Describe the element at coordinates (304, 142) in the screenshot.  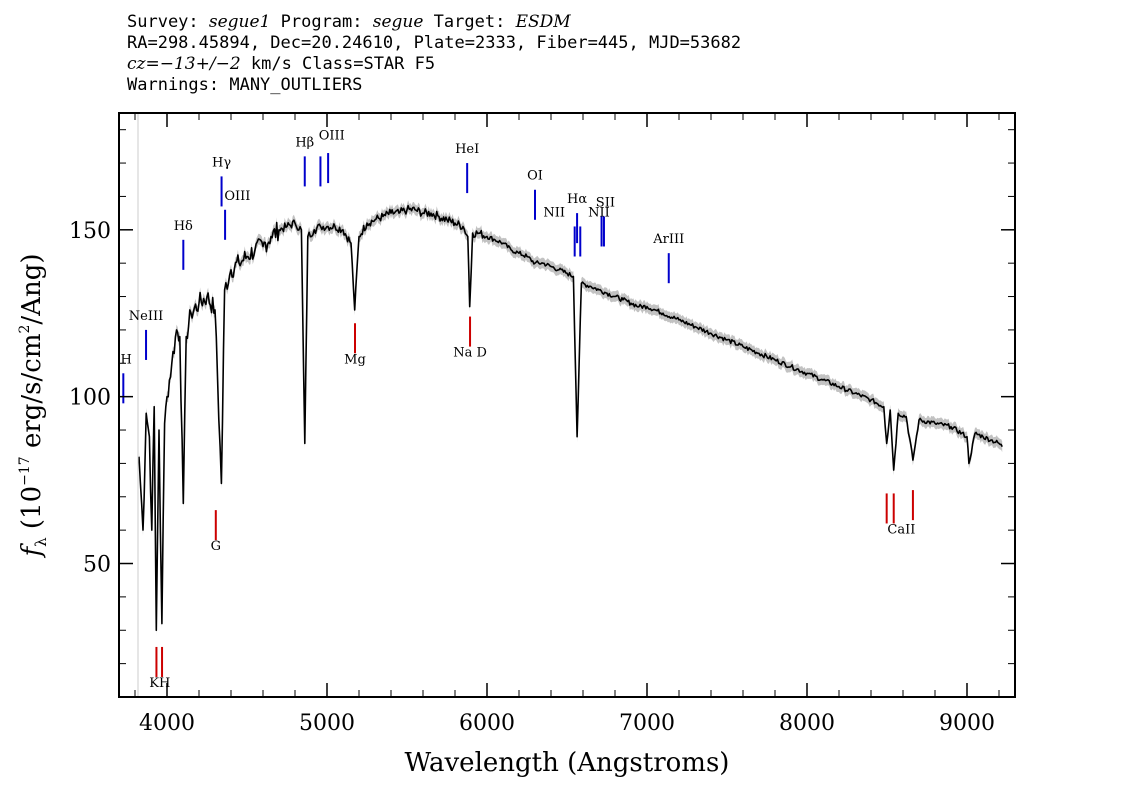
I see `line-mark-label-5: Hβ` at that location.